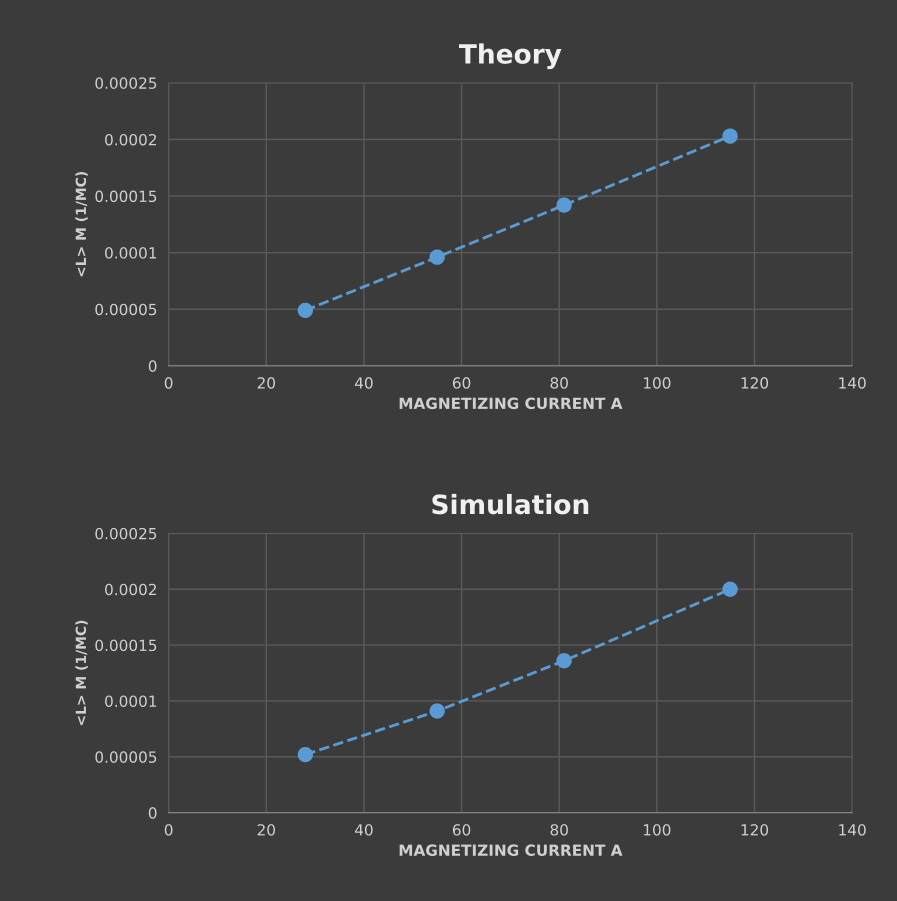 The height and width of the screenshot is (901, 897). I want to click on chart-title: Simulation, so click(510, 504).